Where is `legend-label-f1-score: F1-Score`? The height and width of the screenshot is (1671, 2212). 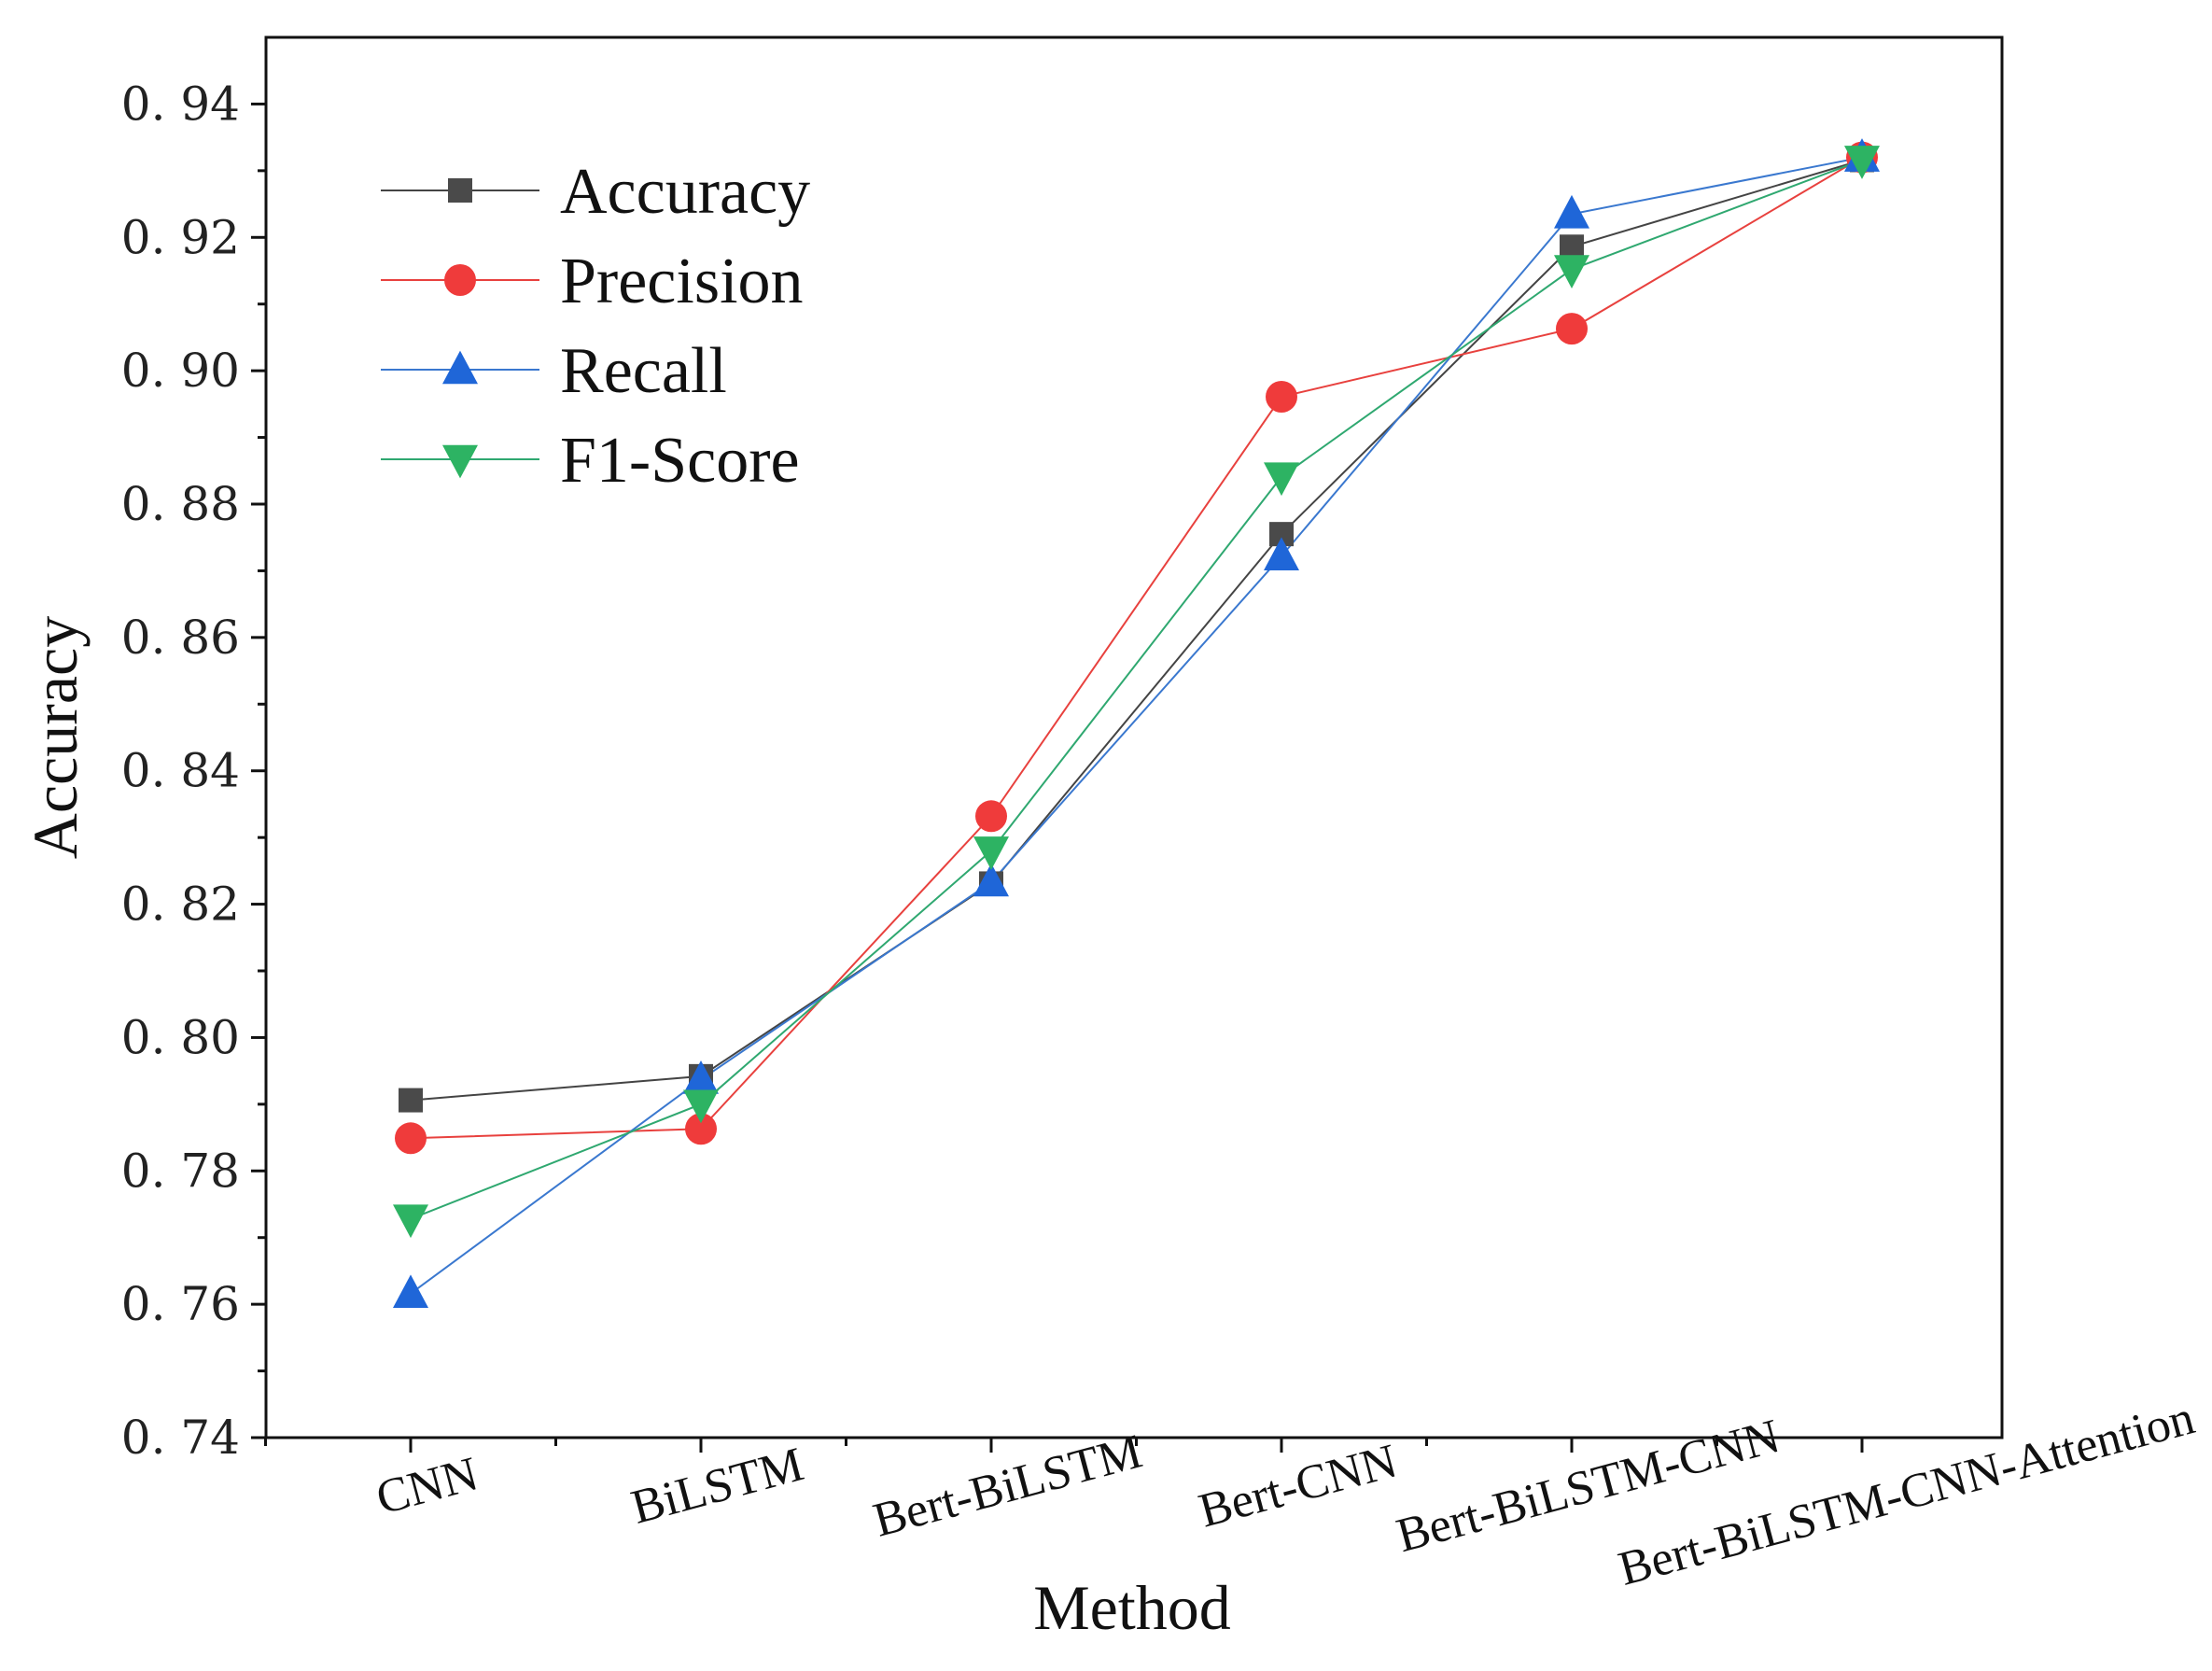 legend-label-f1-score: F1-Score is located at coordinates (680, 461).